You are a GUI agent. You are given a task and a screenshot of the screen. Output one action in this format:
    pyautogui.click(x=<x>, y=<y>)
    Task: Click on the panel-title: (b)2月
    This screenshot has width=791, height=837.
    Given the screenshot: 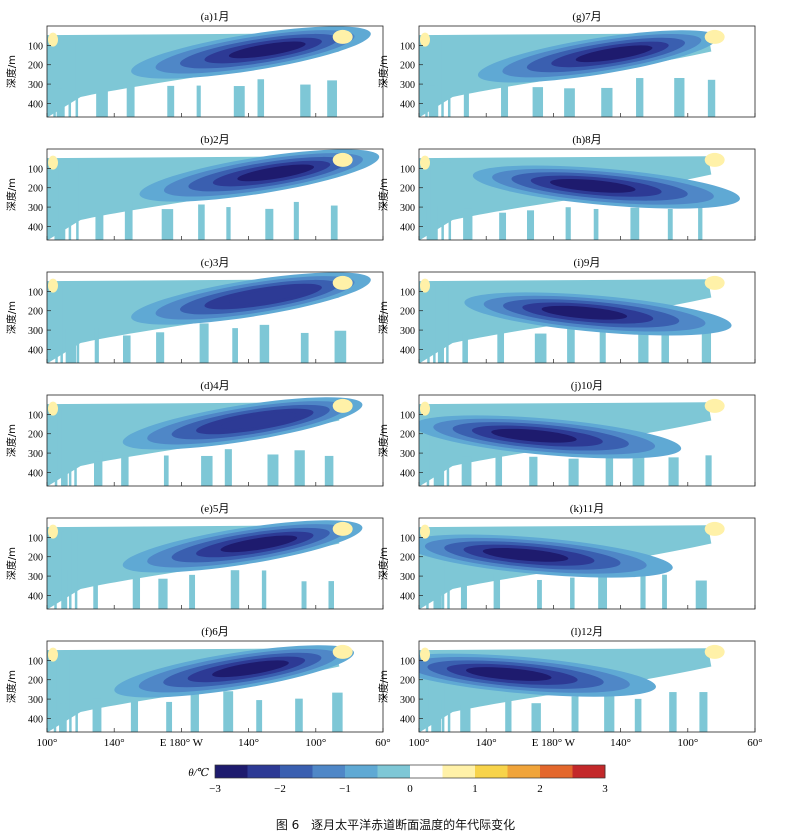 What is the action you would take?
    pyautogui.click(x=214, y=140)
    